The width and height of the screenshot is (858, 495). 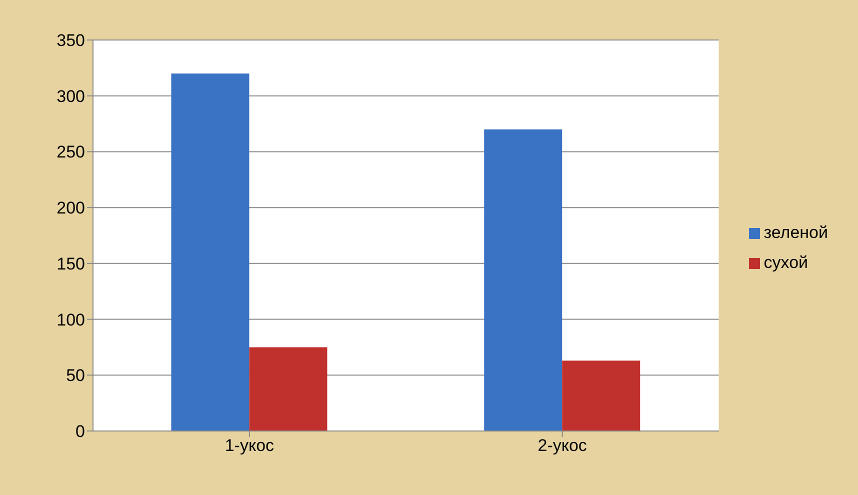 I want to click on legend-label: сухой, so click(x=786, y=262).